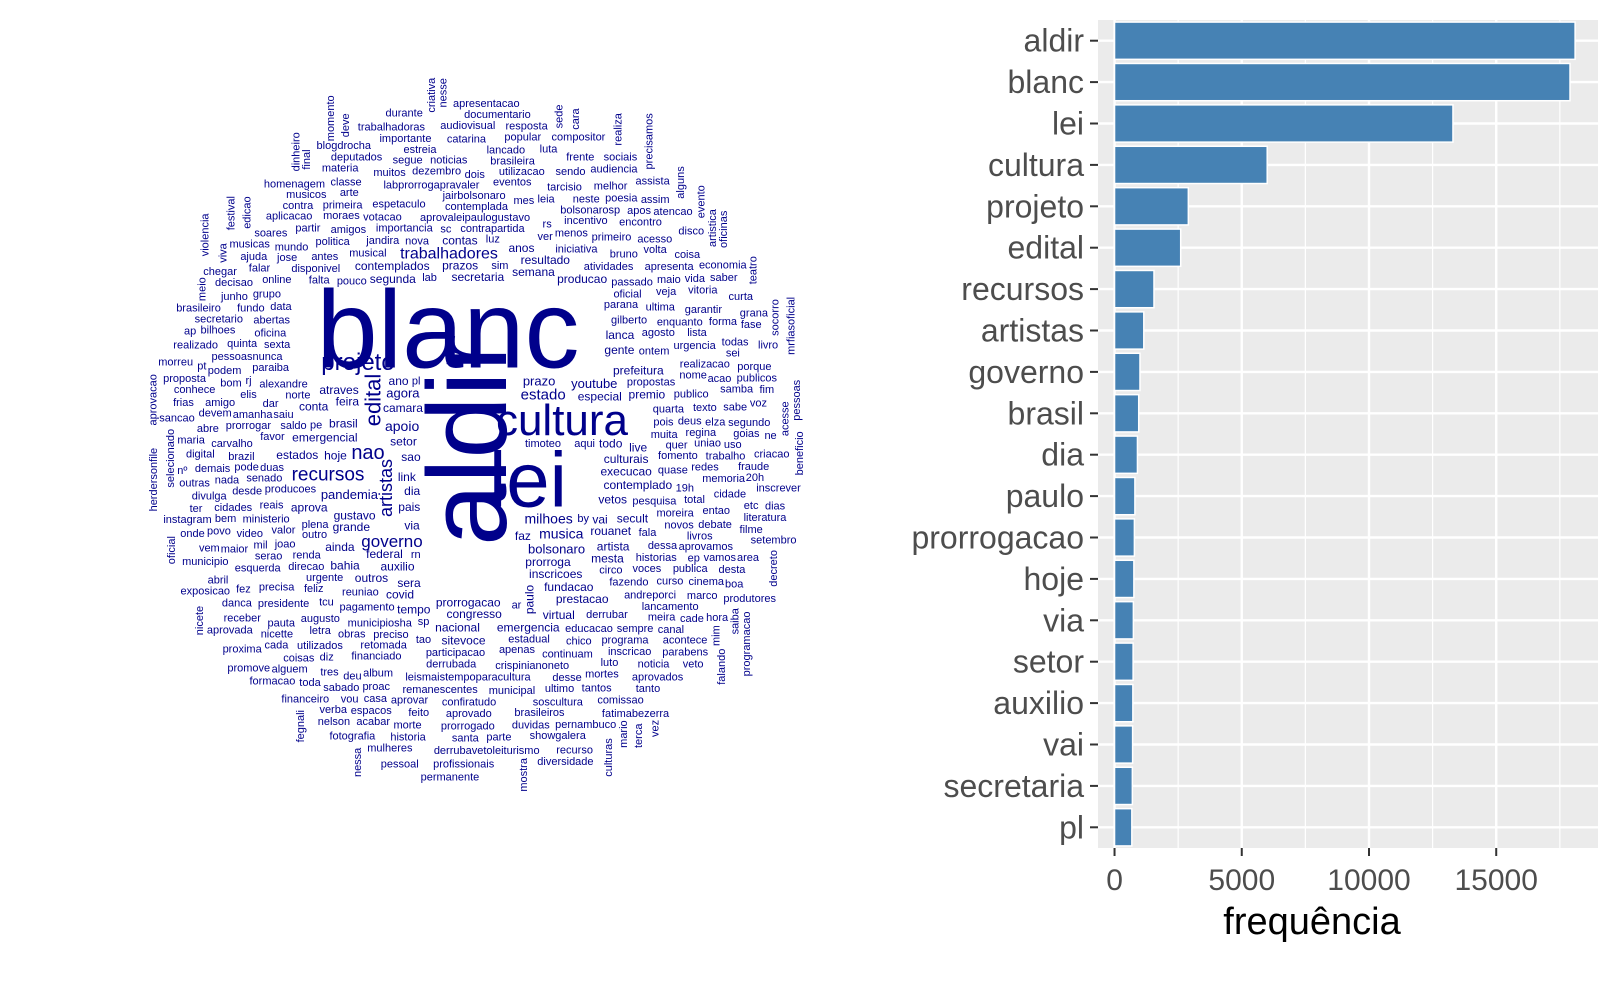 The height and width of the screenshot is (1002, 1607). I want to click on cloud-word: musicas, so click(250, 244).